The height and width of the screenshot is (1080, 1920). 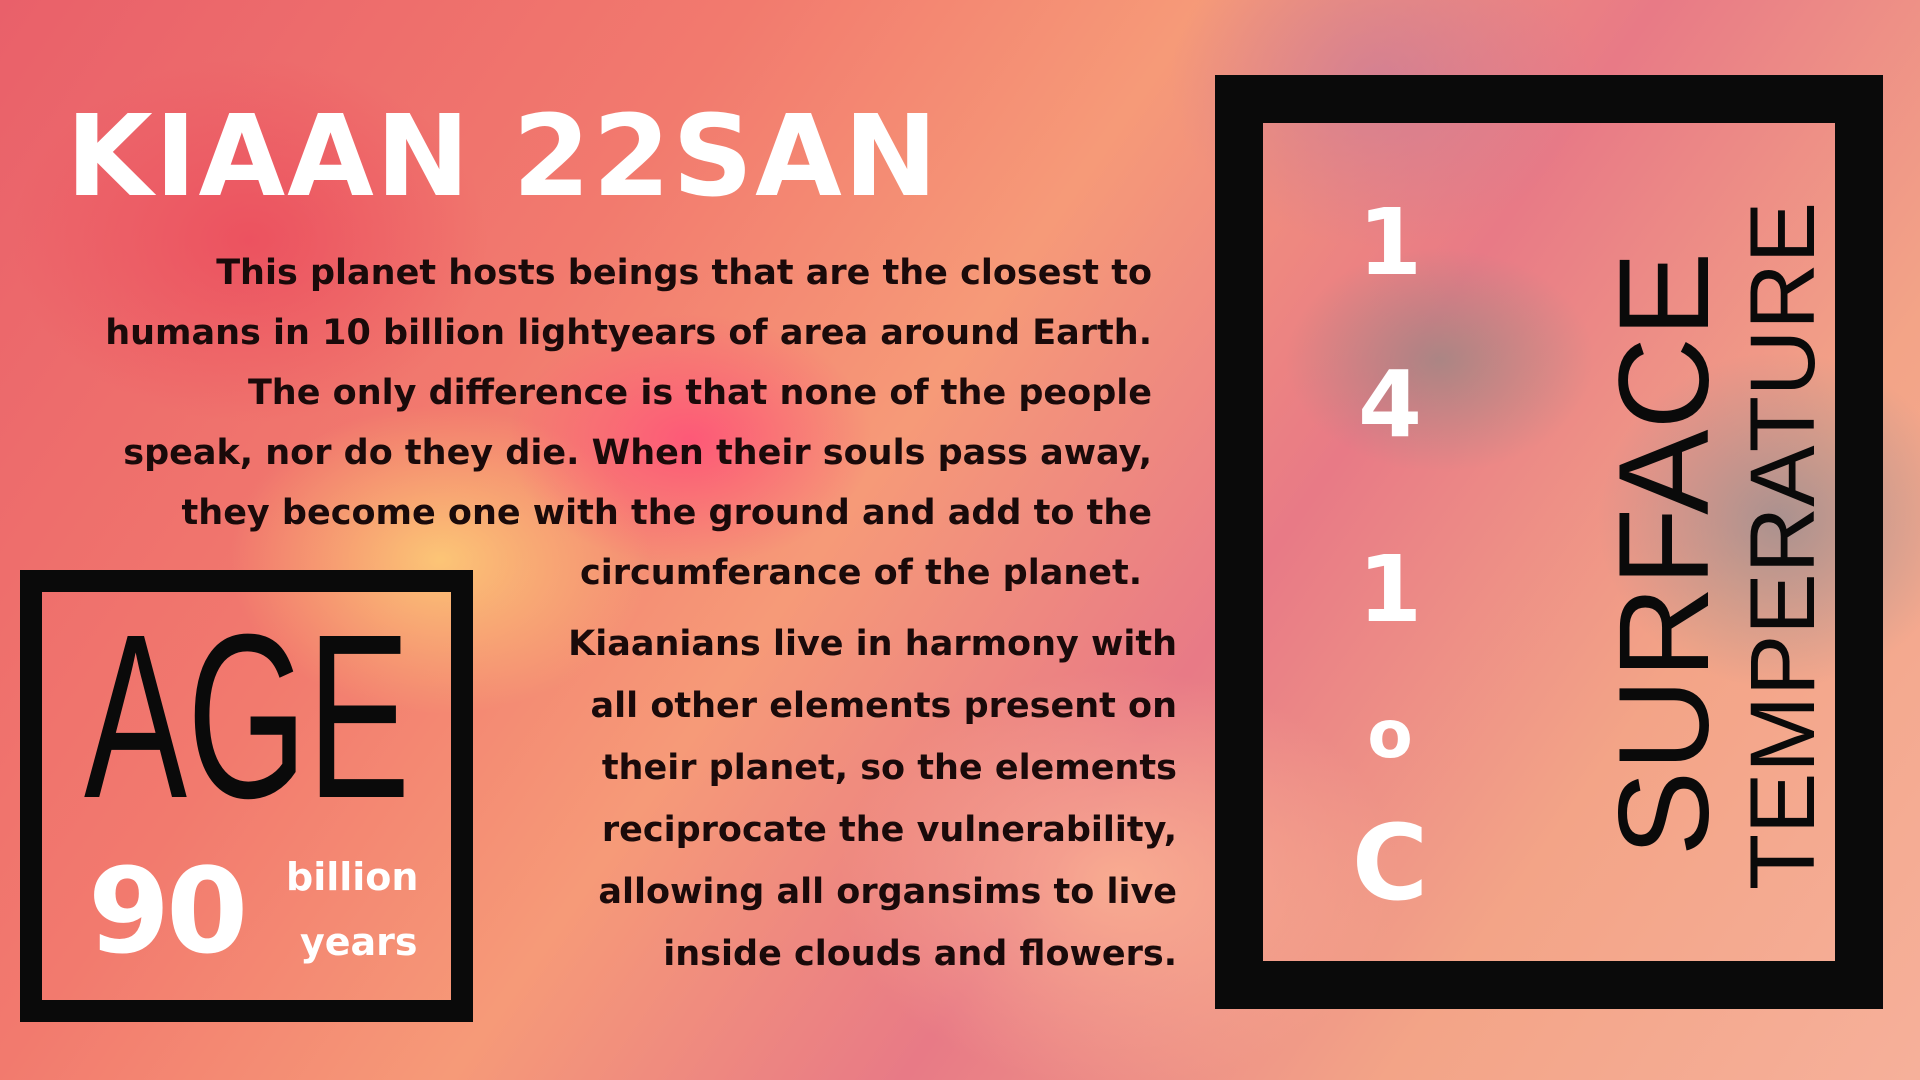 What do you see at coordinates (883, 706) in the screenshot?
I see `harmony-line: all other elements present on` at bounding box center [883, 706].